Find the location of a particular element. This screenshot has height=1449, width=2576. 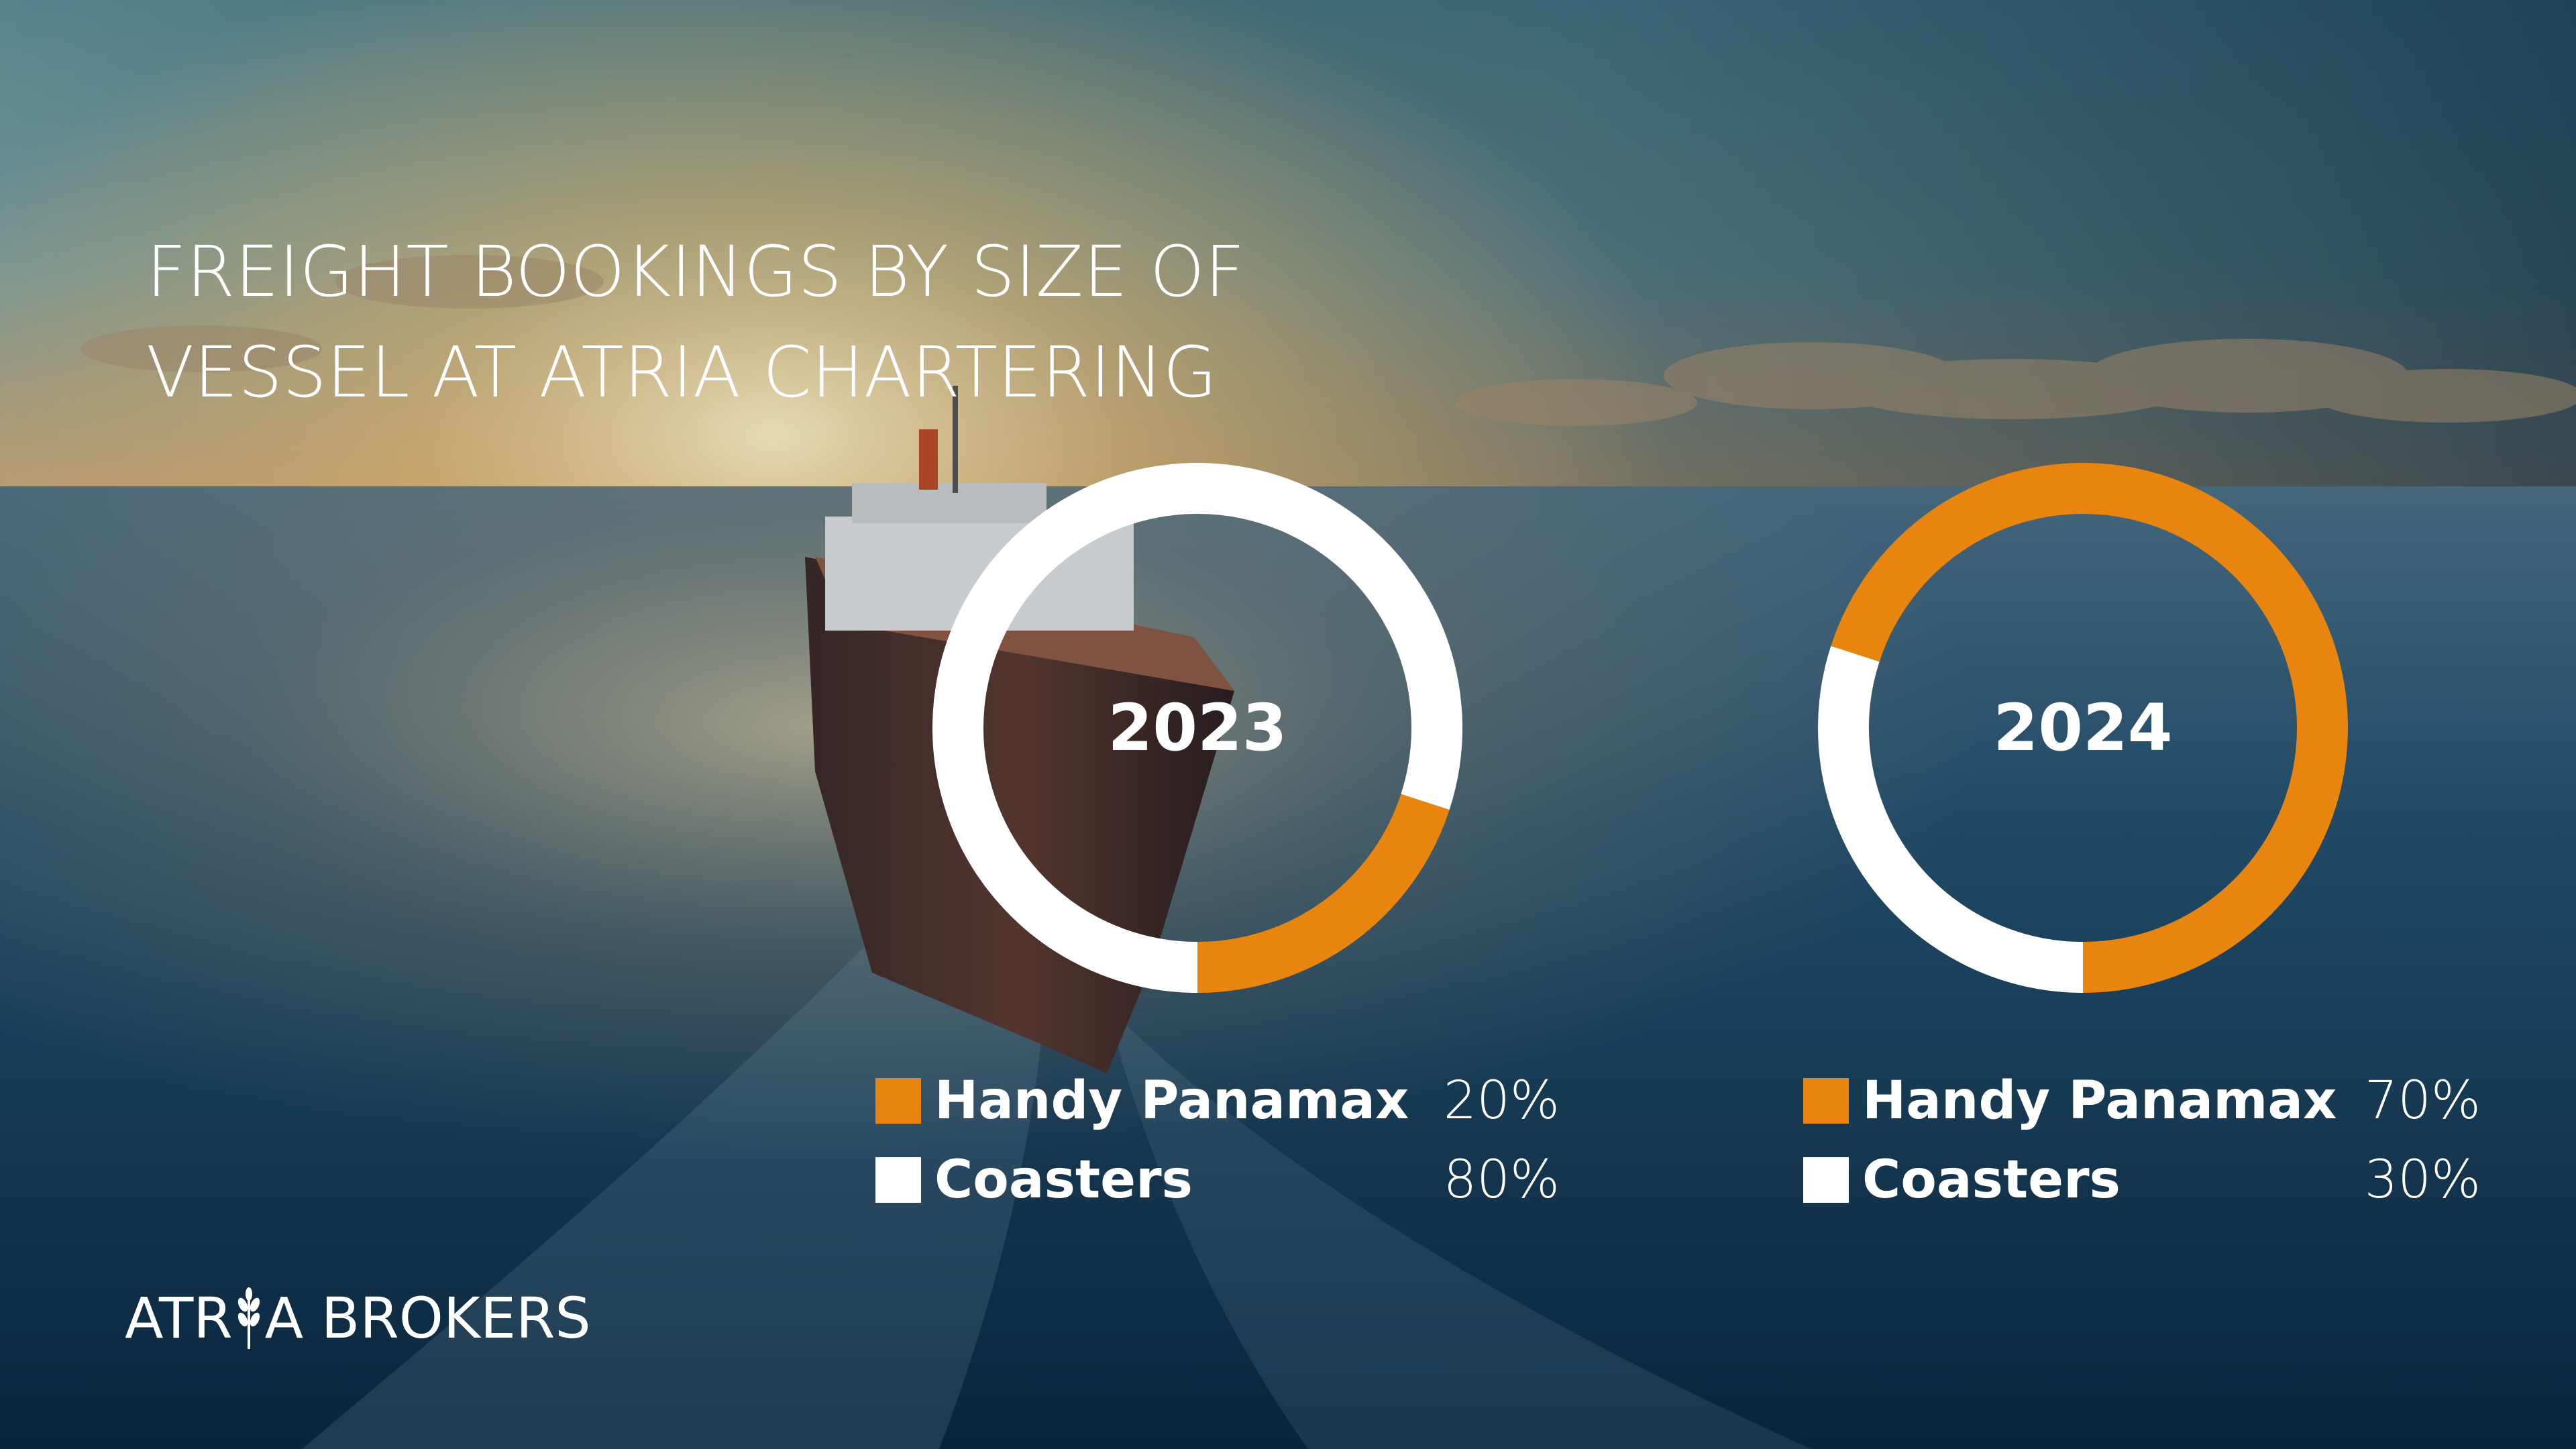

donut-chart-2024: 2024 is located at coordinates (2083, 728).